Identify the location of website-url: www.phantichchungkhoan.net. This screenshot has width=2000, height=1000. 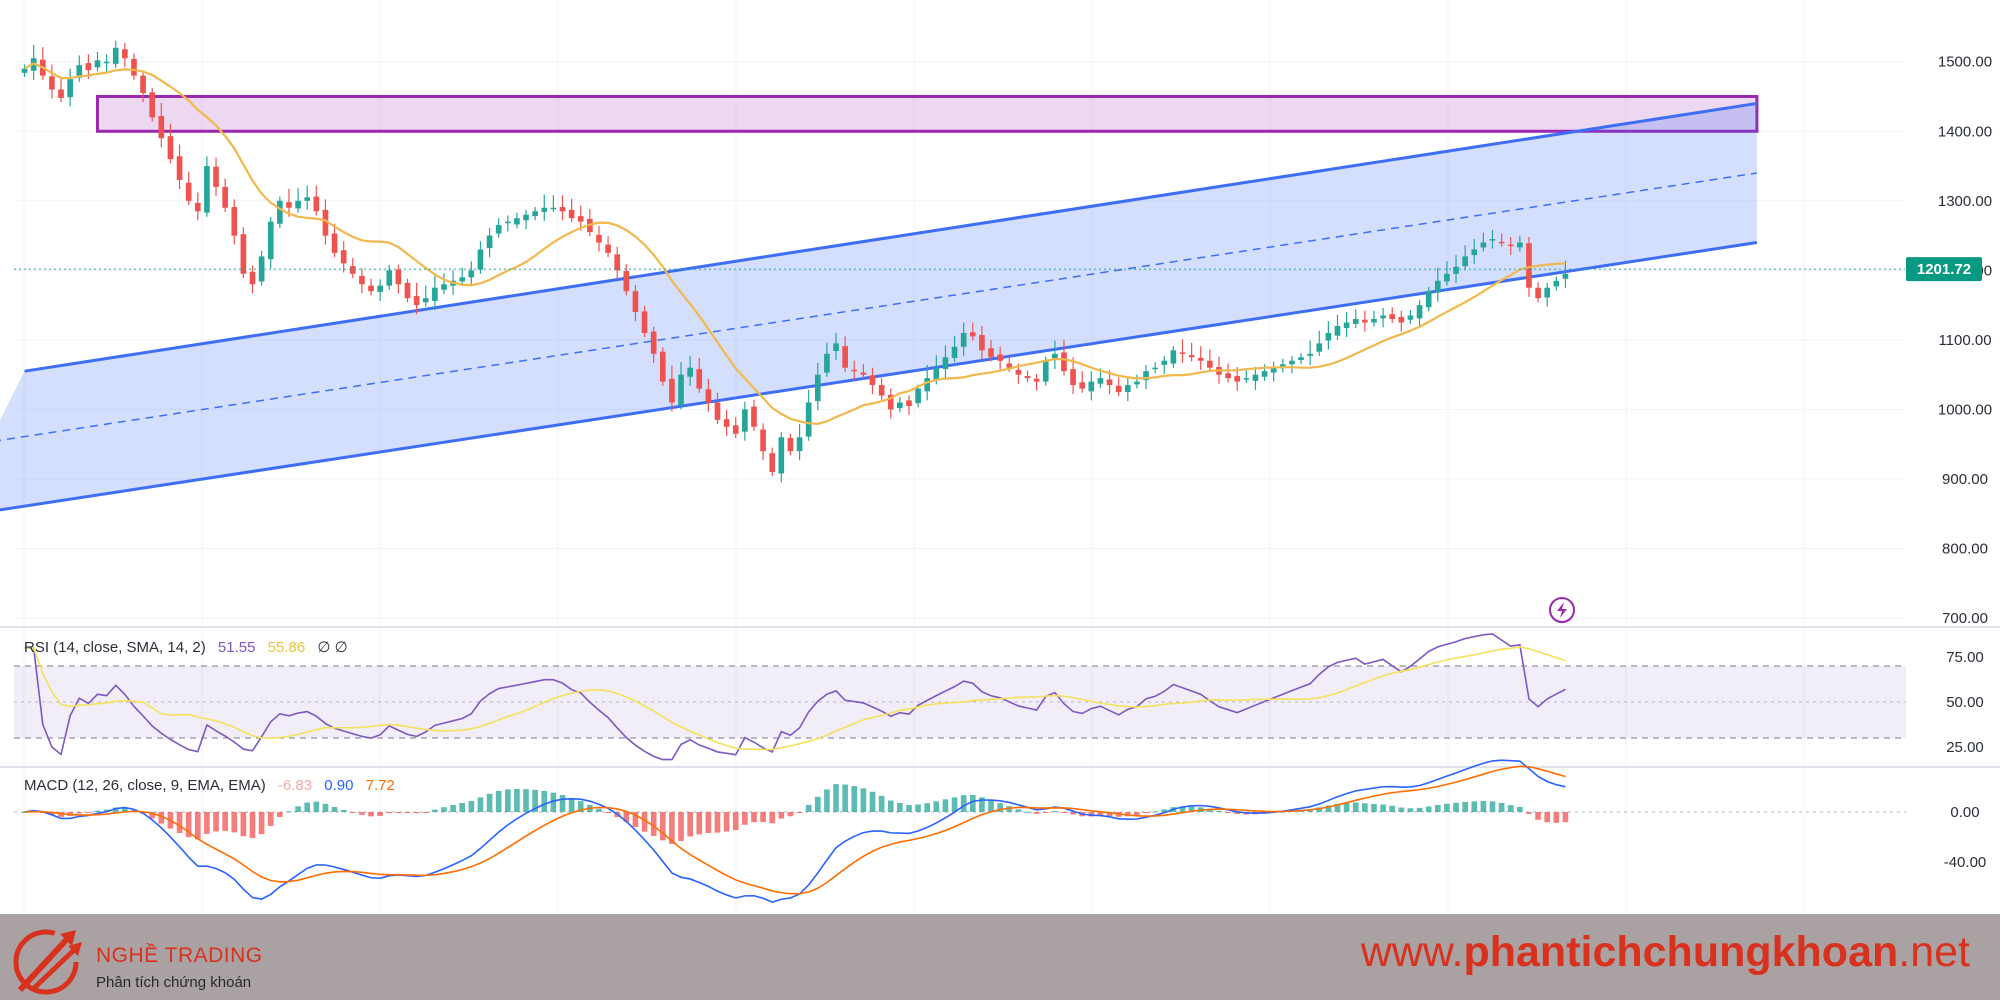
(1665, 952).